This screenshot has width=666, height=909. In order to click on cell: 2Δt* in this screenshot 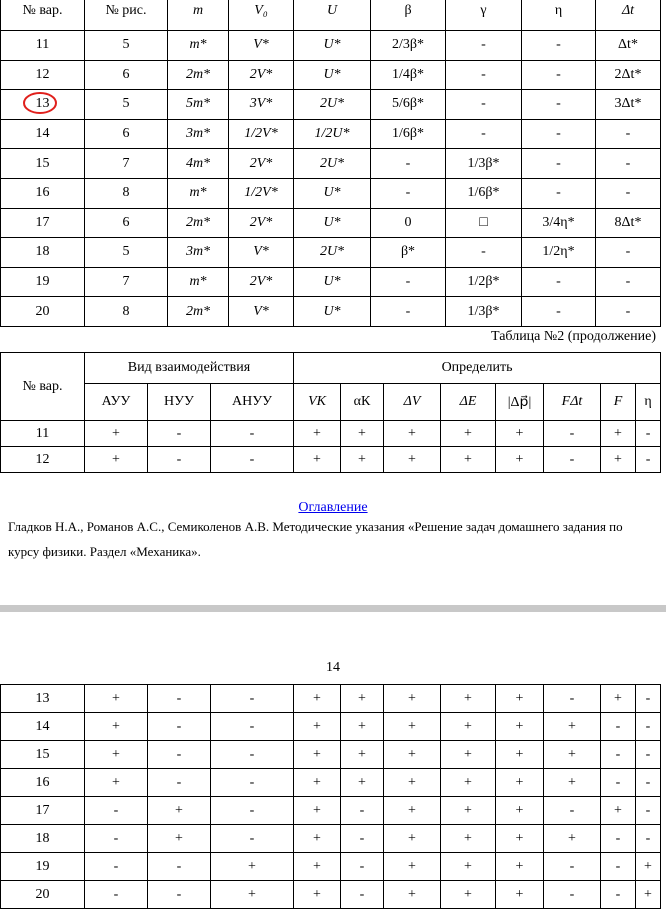, I will do `click(628, 75)`.